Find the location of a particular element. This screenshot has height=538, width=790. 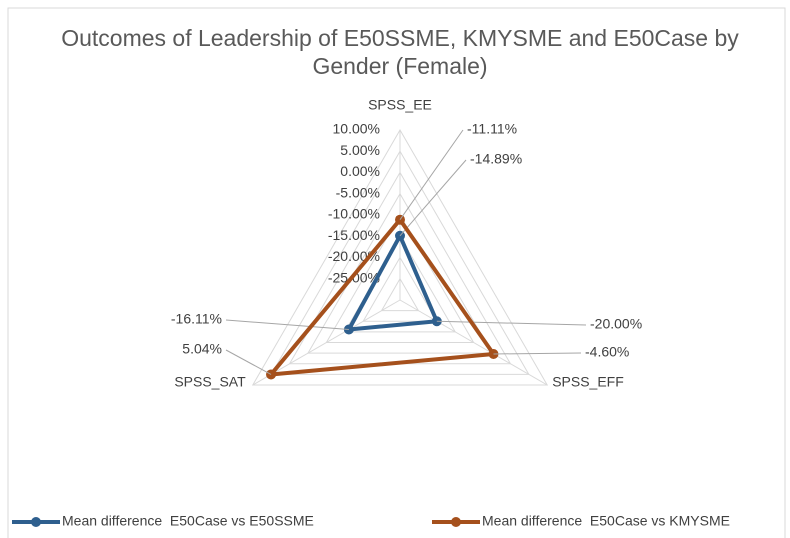

axis-label: SPSS_EE is located at coordinates (400, 105).